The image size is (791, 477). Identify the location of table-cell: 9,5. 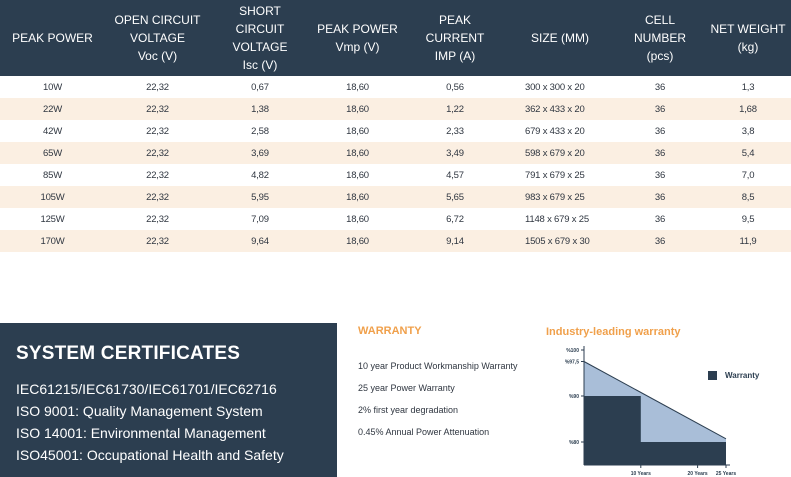
(748, 219).